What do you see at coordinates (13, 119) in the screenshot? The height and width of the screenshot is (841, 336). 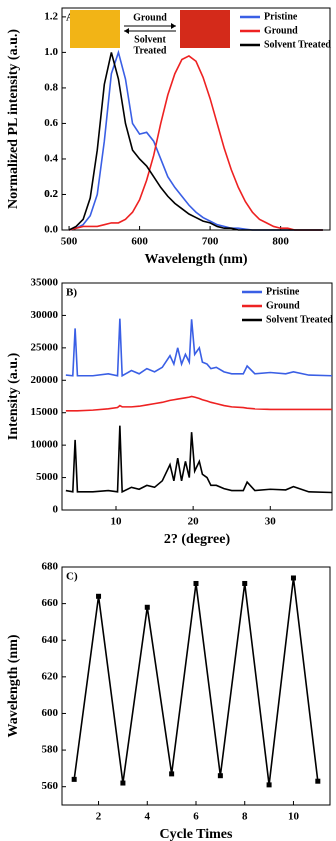 I see `y-axis-title: Normalized PL intensity (a.u.)` at bounding box center [13, 119].